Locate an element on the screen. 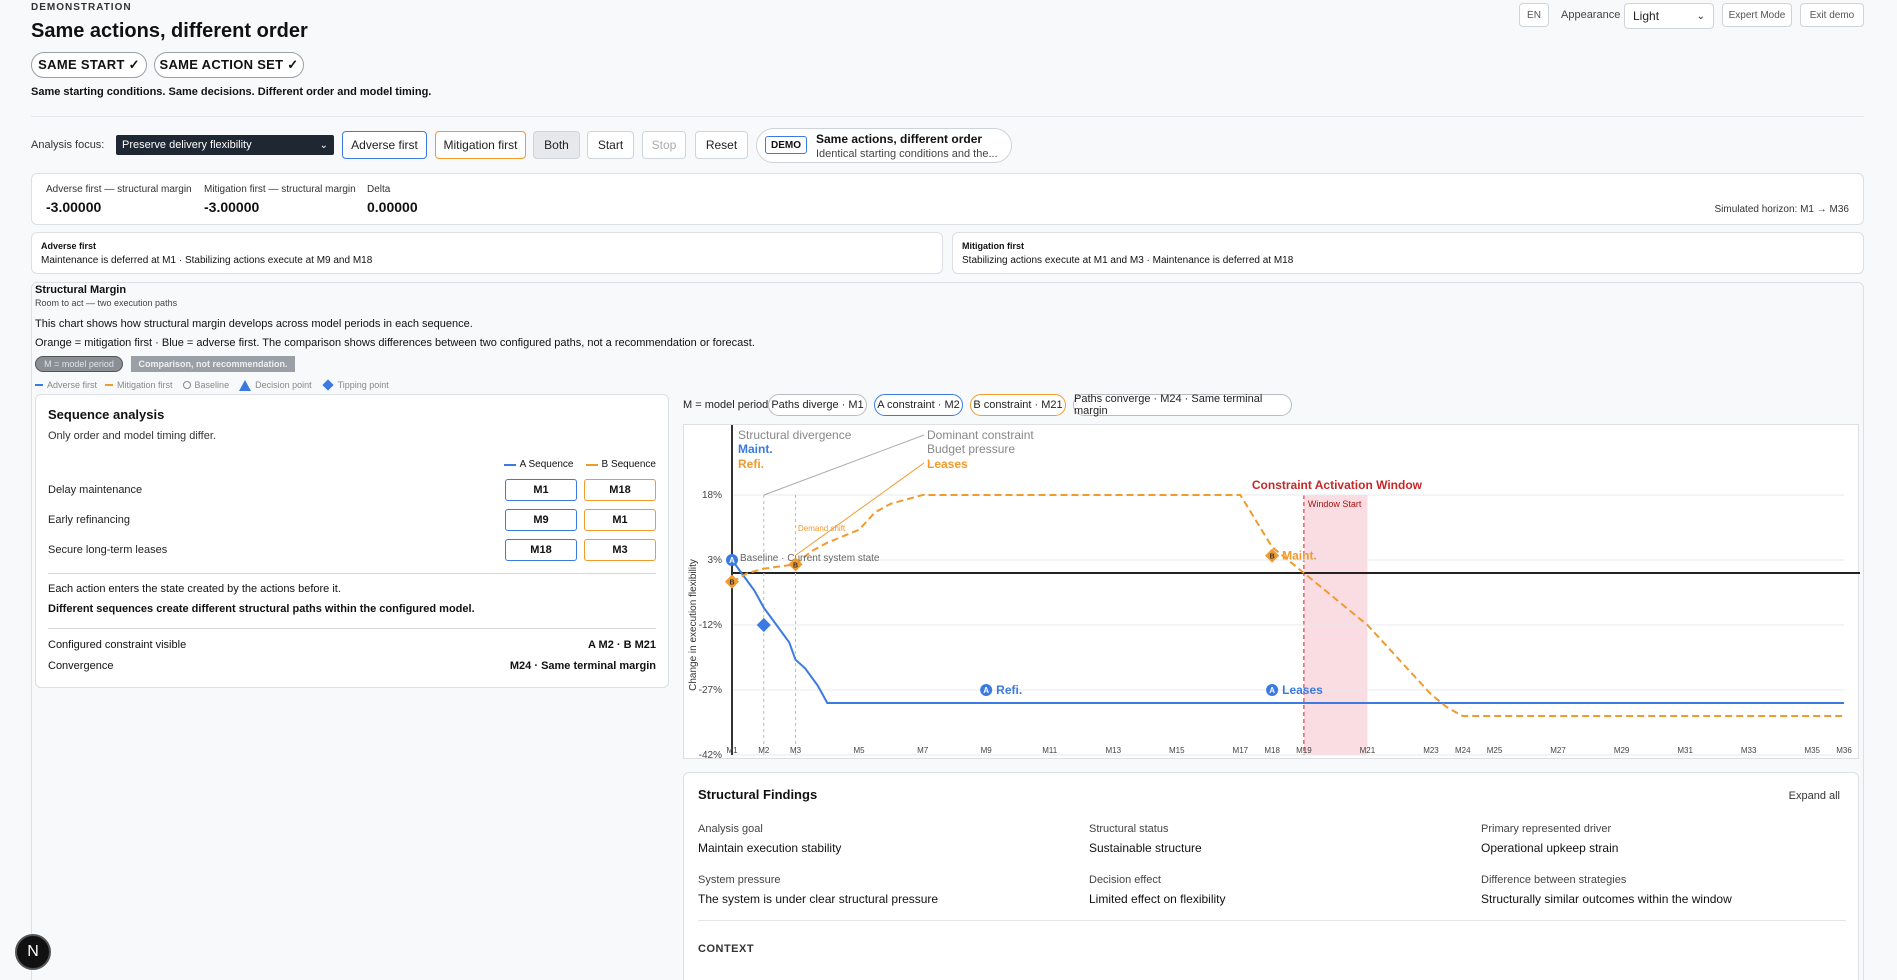 The width and height of the screenshot is (1897, 980). exit-demo-button: Exit demo is located at coordinates (1832, 15).